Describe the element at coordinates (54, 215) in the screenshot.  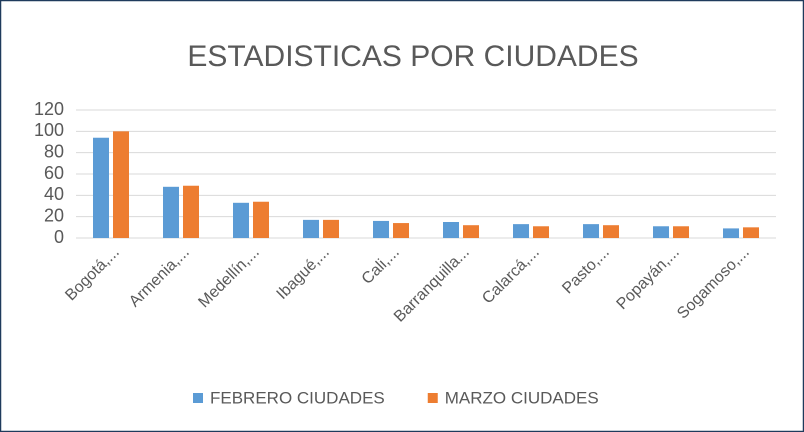
I see `y-tick-label: 20` at that location.